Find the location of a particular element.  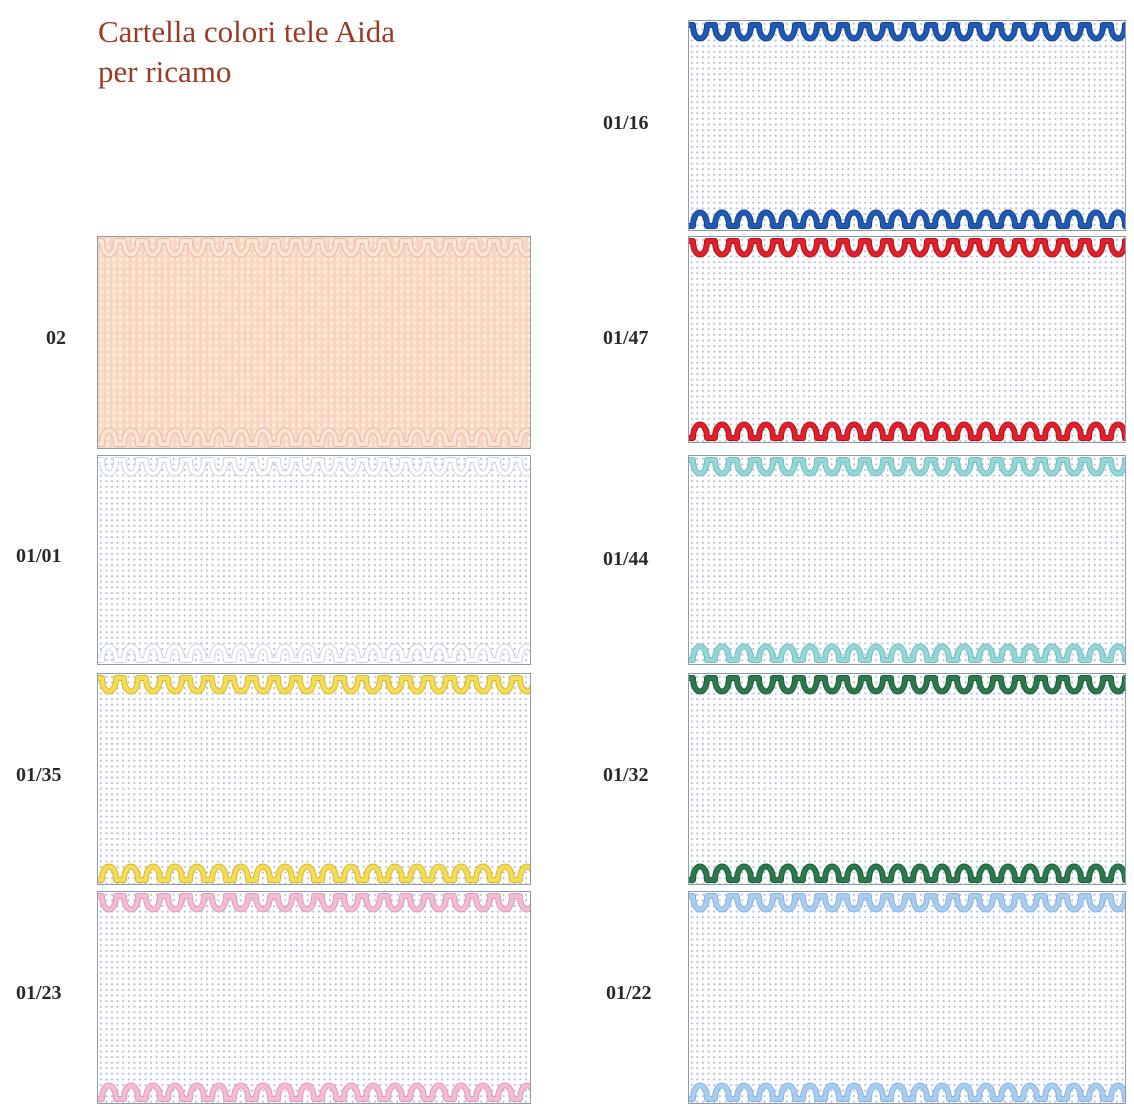

swatch-code-01-47: 01/47 is located at coordinates (626, 338).